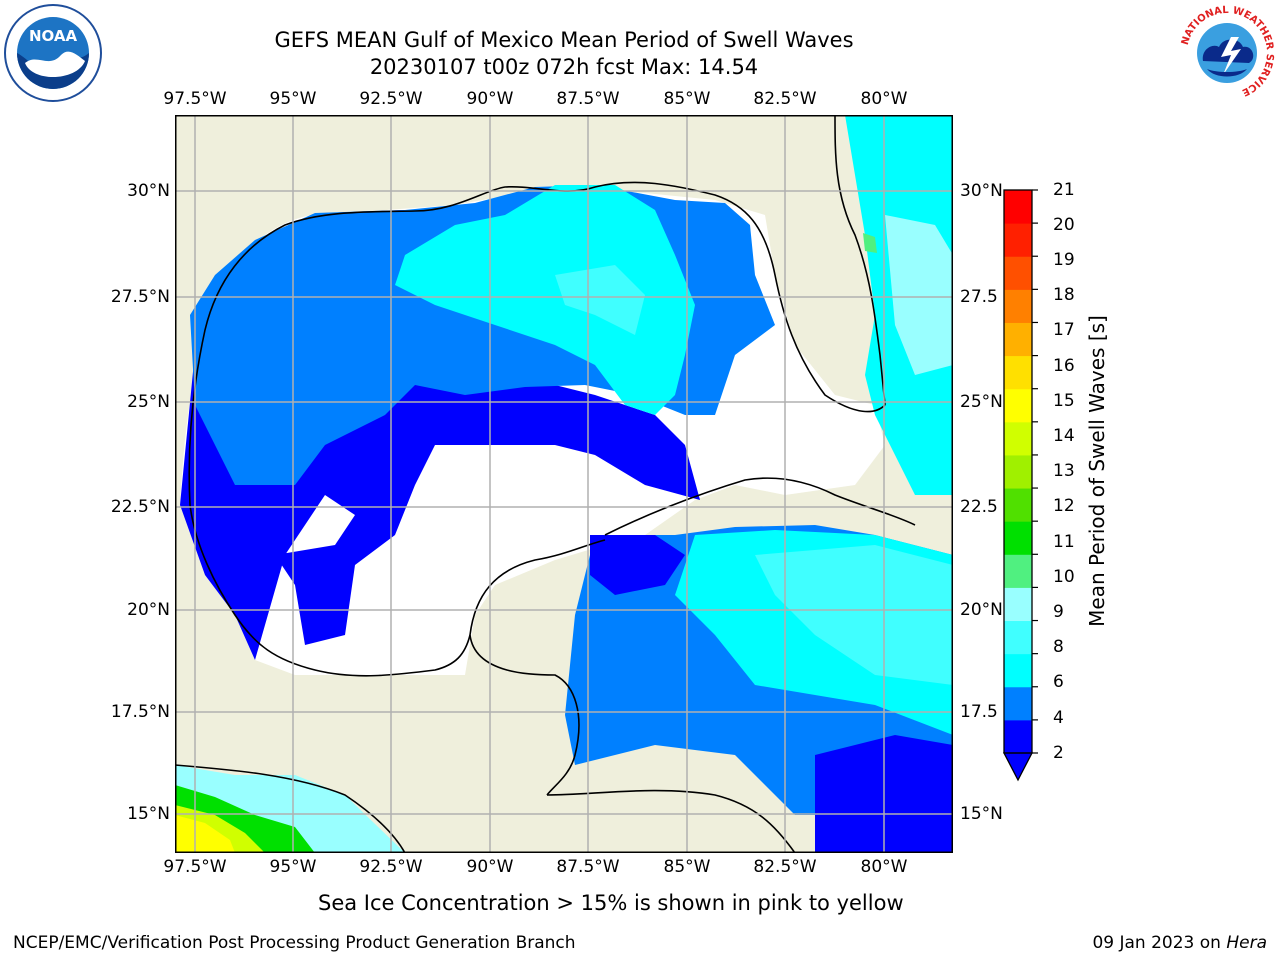 The width and height of the screenshot is (1280, 960). Describe the element at coordinates (1058, 718) in the screenshot. I see `colorbar-tick-label: 4` at that location.